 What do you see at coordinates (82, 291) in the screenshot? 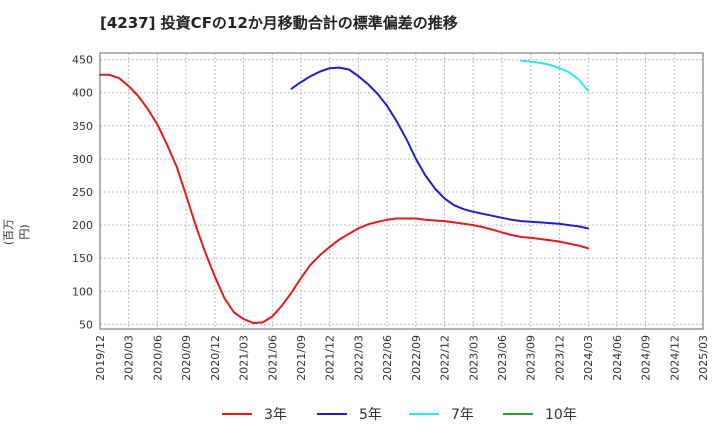
I see `y-tick-label: 100` at bounding box center [82, 291].